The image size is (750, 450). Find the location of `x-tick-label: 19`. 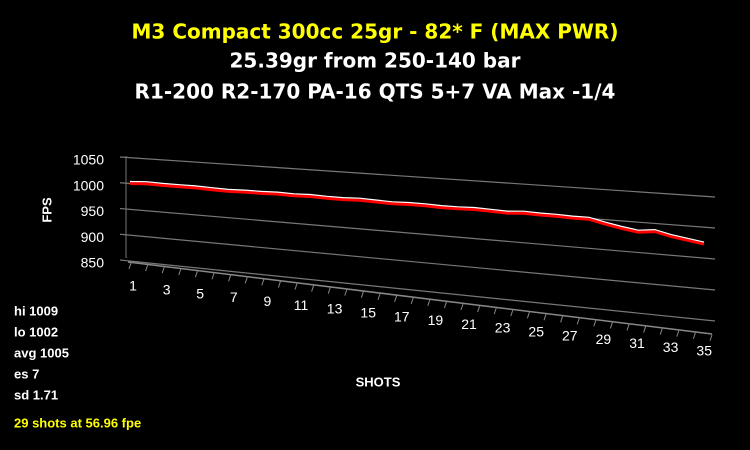

x-tick-label: 19 is located at coordinates (436, 320).